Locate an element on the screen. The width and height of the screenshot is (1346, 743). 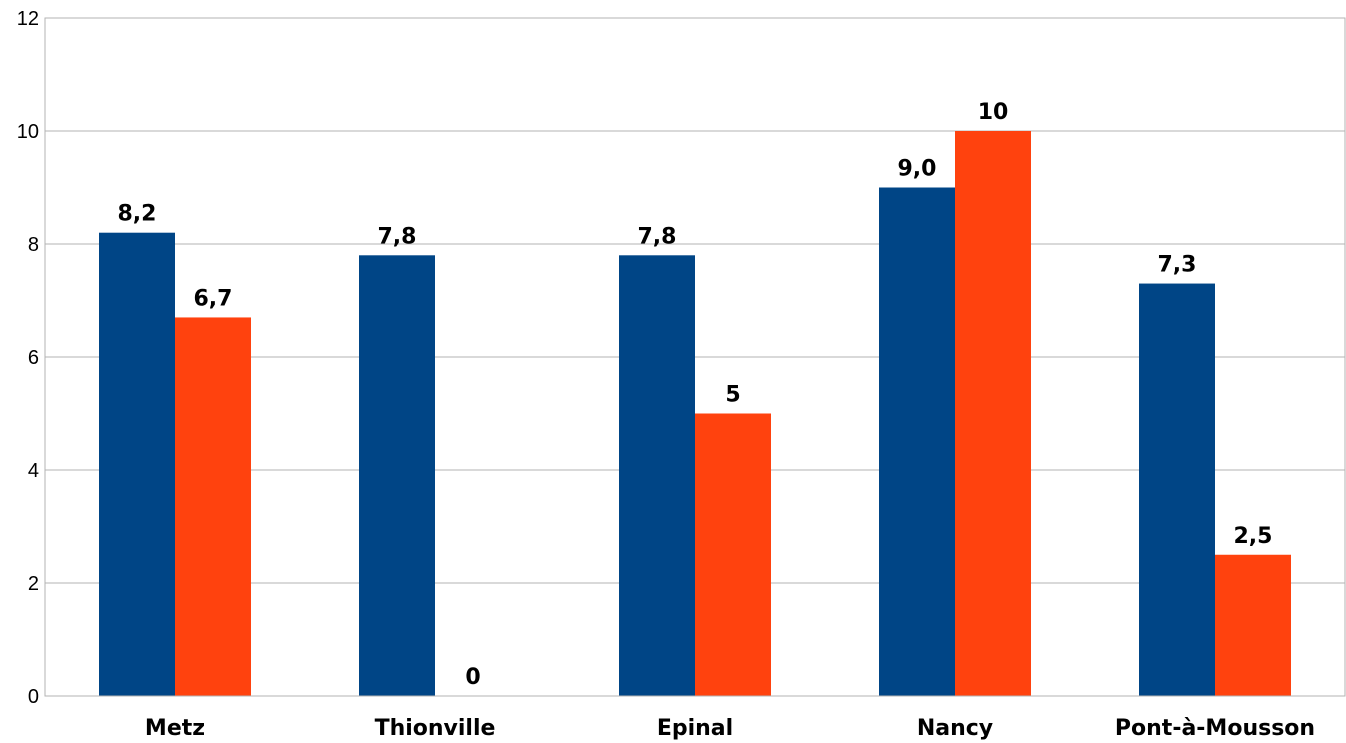
bar-pont-à-mousson-series-2 is located at coordinates (1253, 625).